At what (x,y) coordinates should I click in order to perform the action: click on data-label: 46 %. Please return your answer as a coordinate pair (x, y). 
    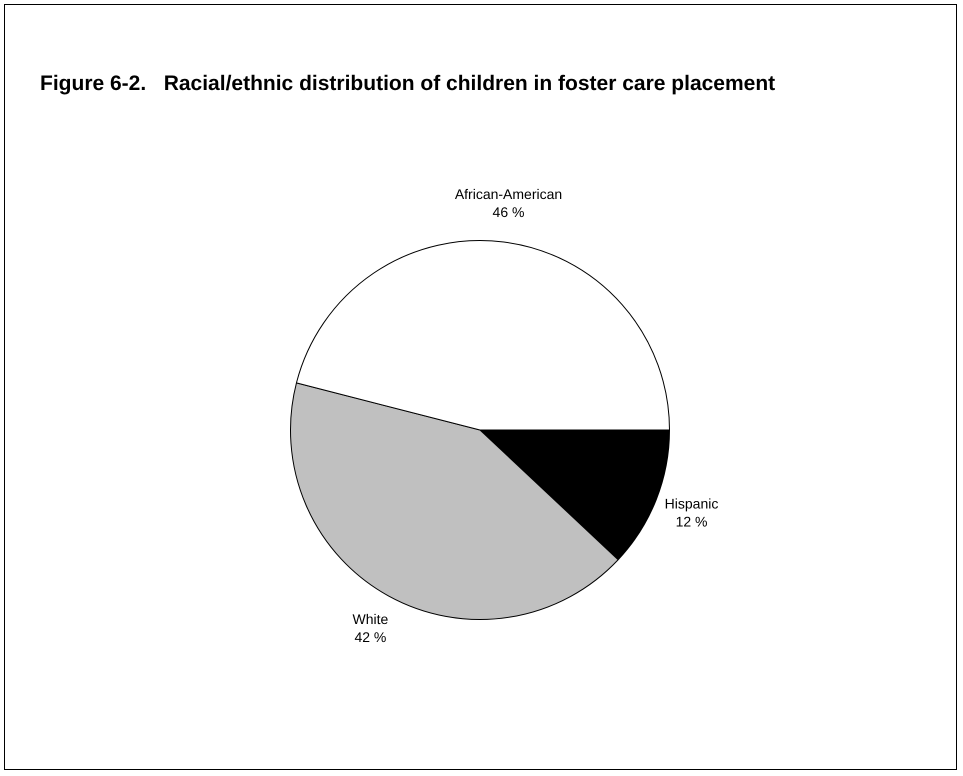
    Looking at the image, I should click on (508, 212).